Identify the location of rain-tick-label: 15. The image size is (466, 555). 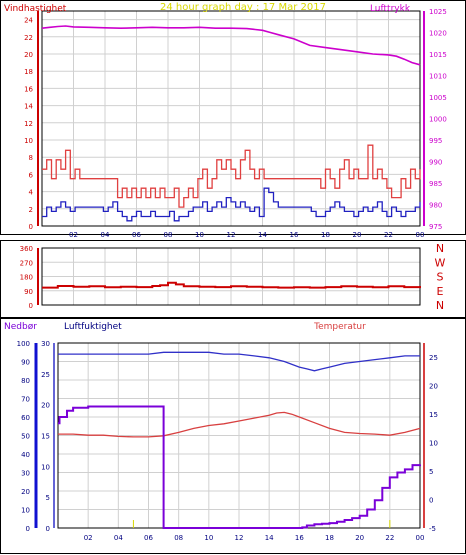
(45, 437).